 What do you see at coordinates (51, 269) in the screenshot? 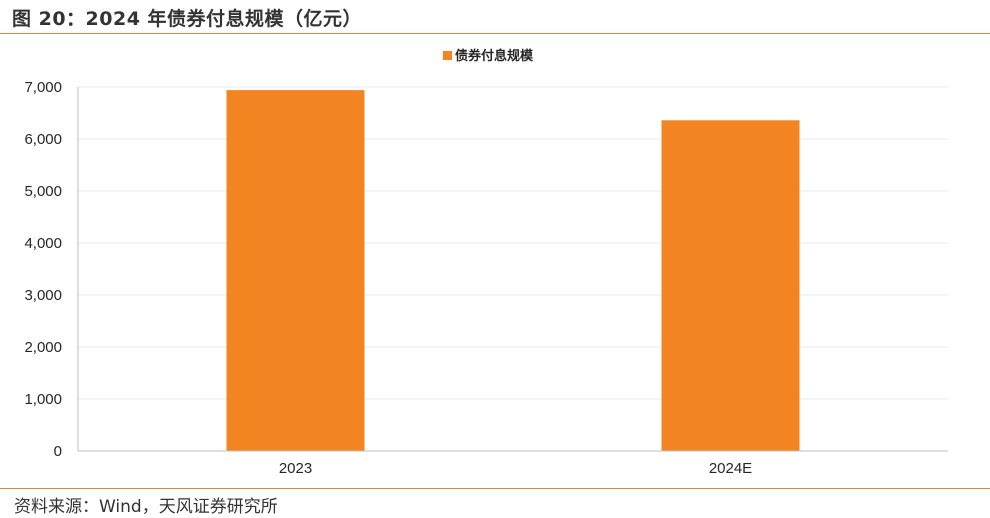
I see `y-axis: 0 1,000 2,000 3,000 4,000 5,000 6,000 7,000` at bounding box center [51, 269].